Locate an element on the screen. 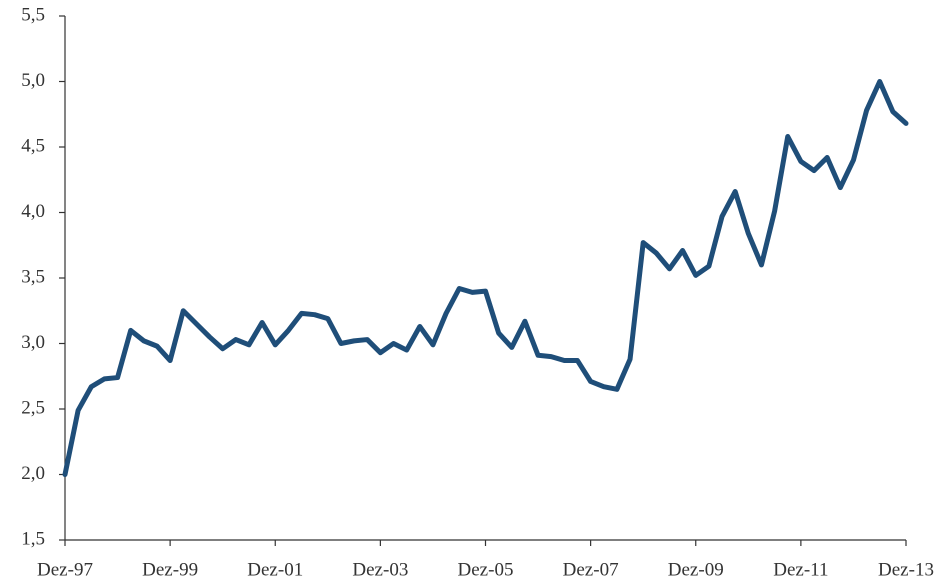 This screenshot has height=583, width=944. x-tick-label: Dez-11 is located at coordinates (800, 569).